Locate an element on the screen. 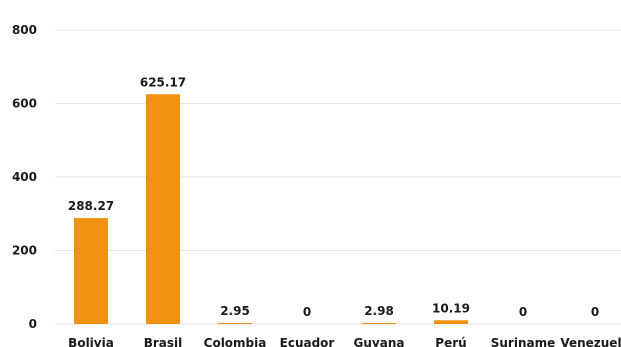 The width and height of the screenshot is (621, 347). data-label: 2.95 is located at coordinates (235, 311).